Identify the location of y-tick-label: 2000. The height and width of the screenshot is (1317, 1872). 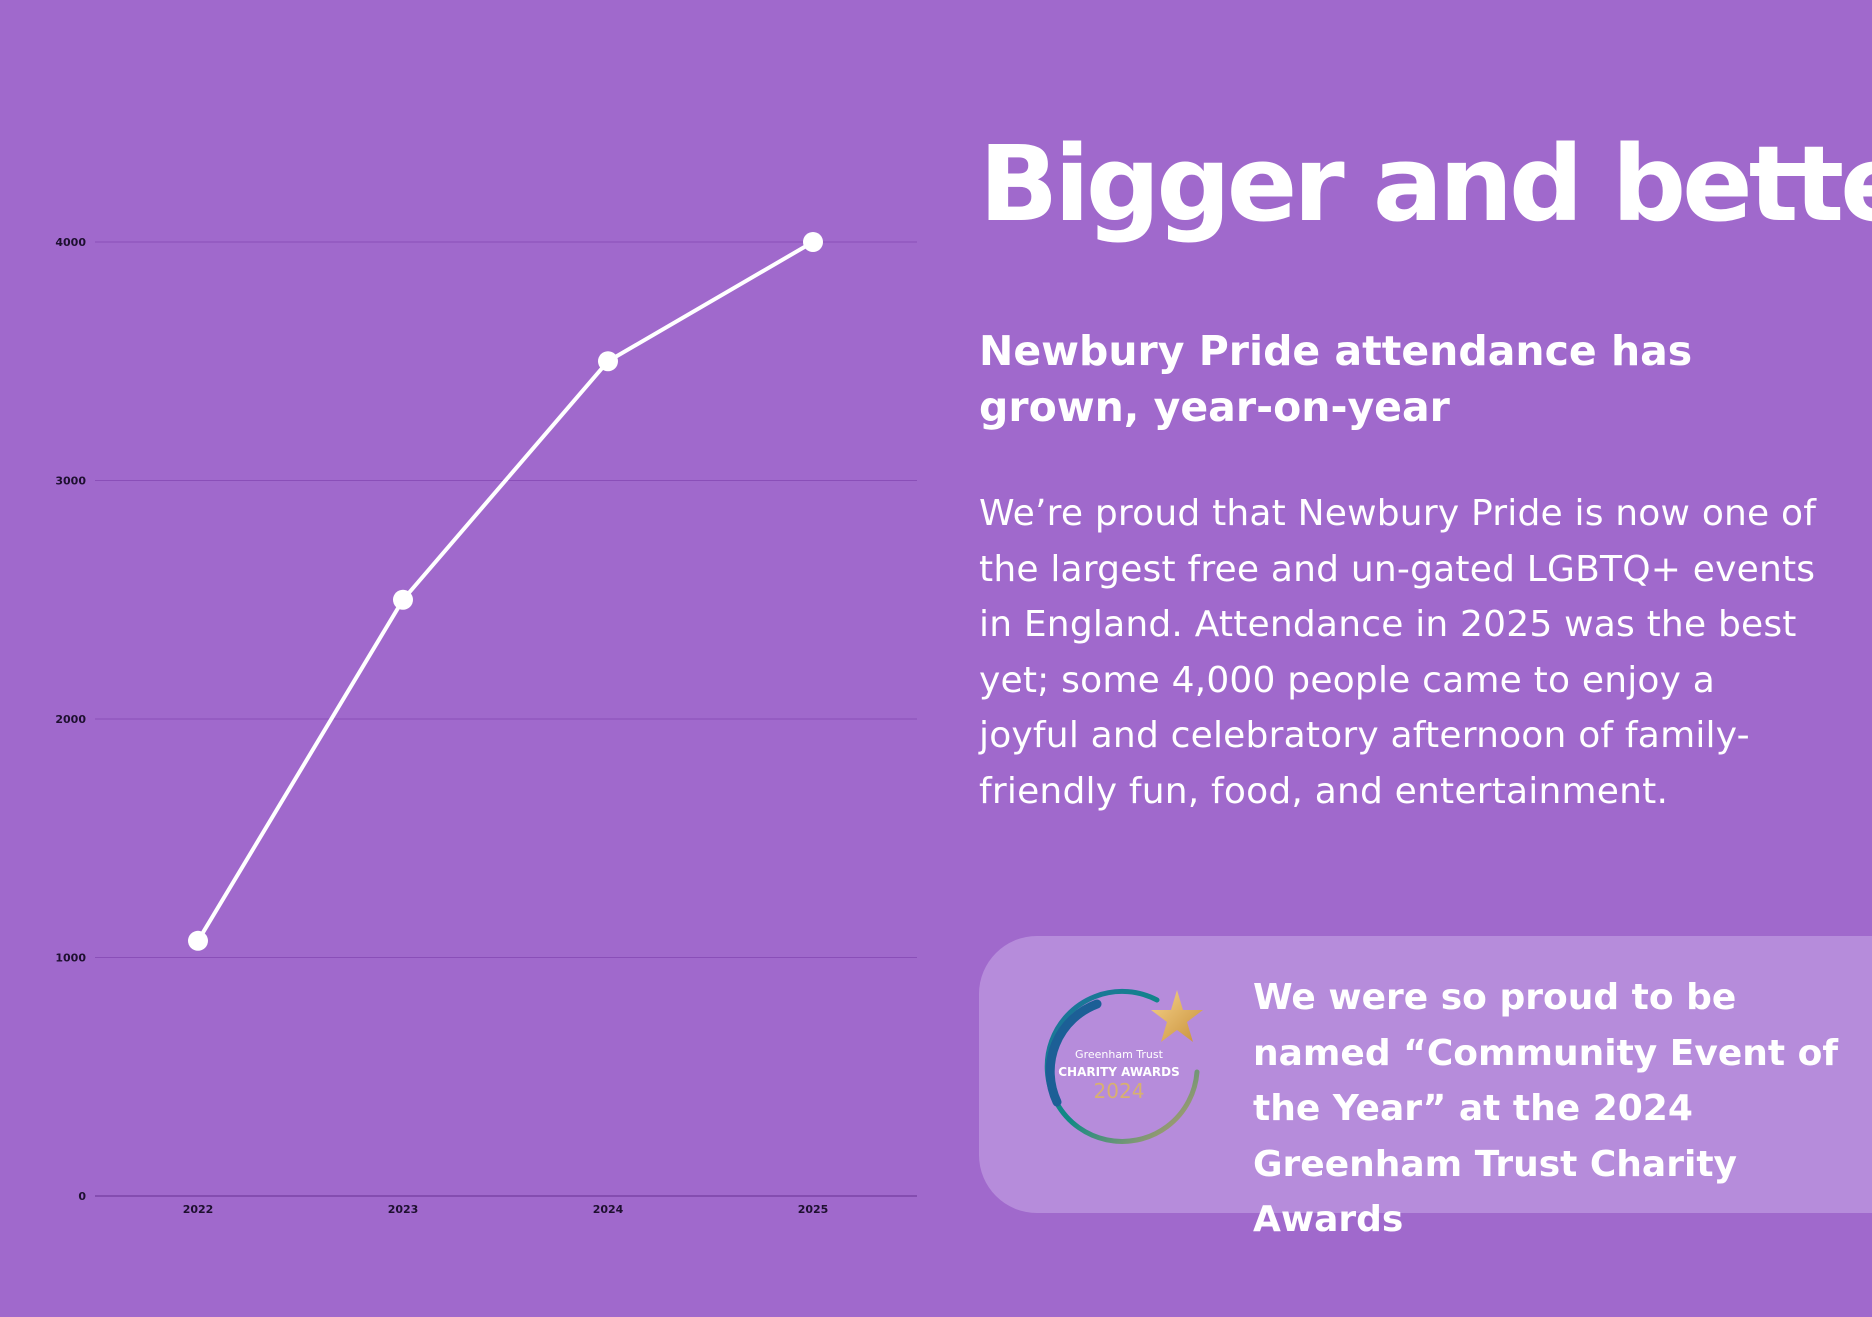
(70, 719).